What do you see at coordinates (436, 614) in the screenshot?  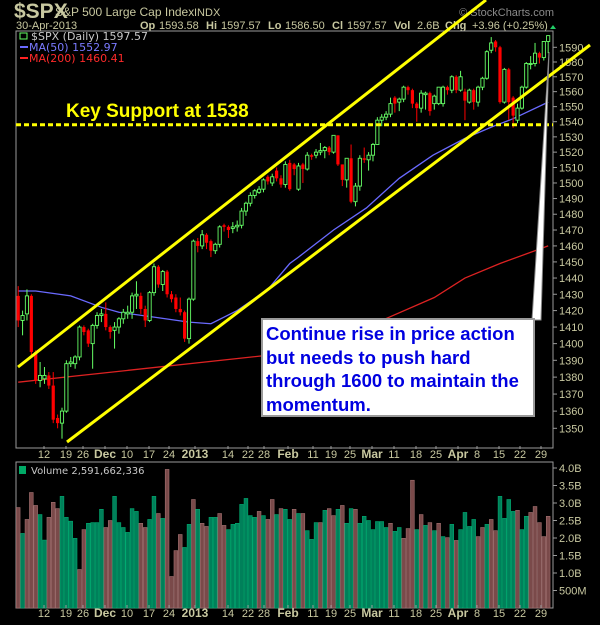 I see `date-tick-label: 25` at bounding box center [436, 614].